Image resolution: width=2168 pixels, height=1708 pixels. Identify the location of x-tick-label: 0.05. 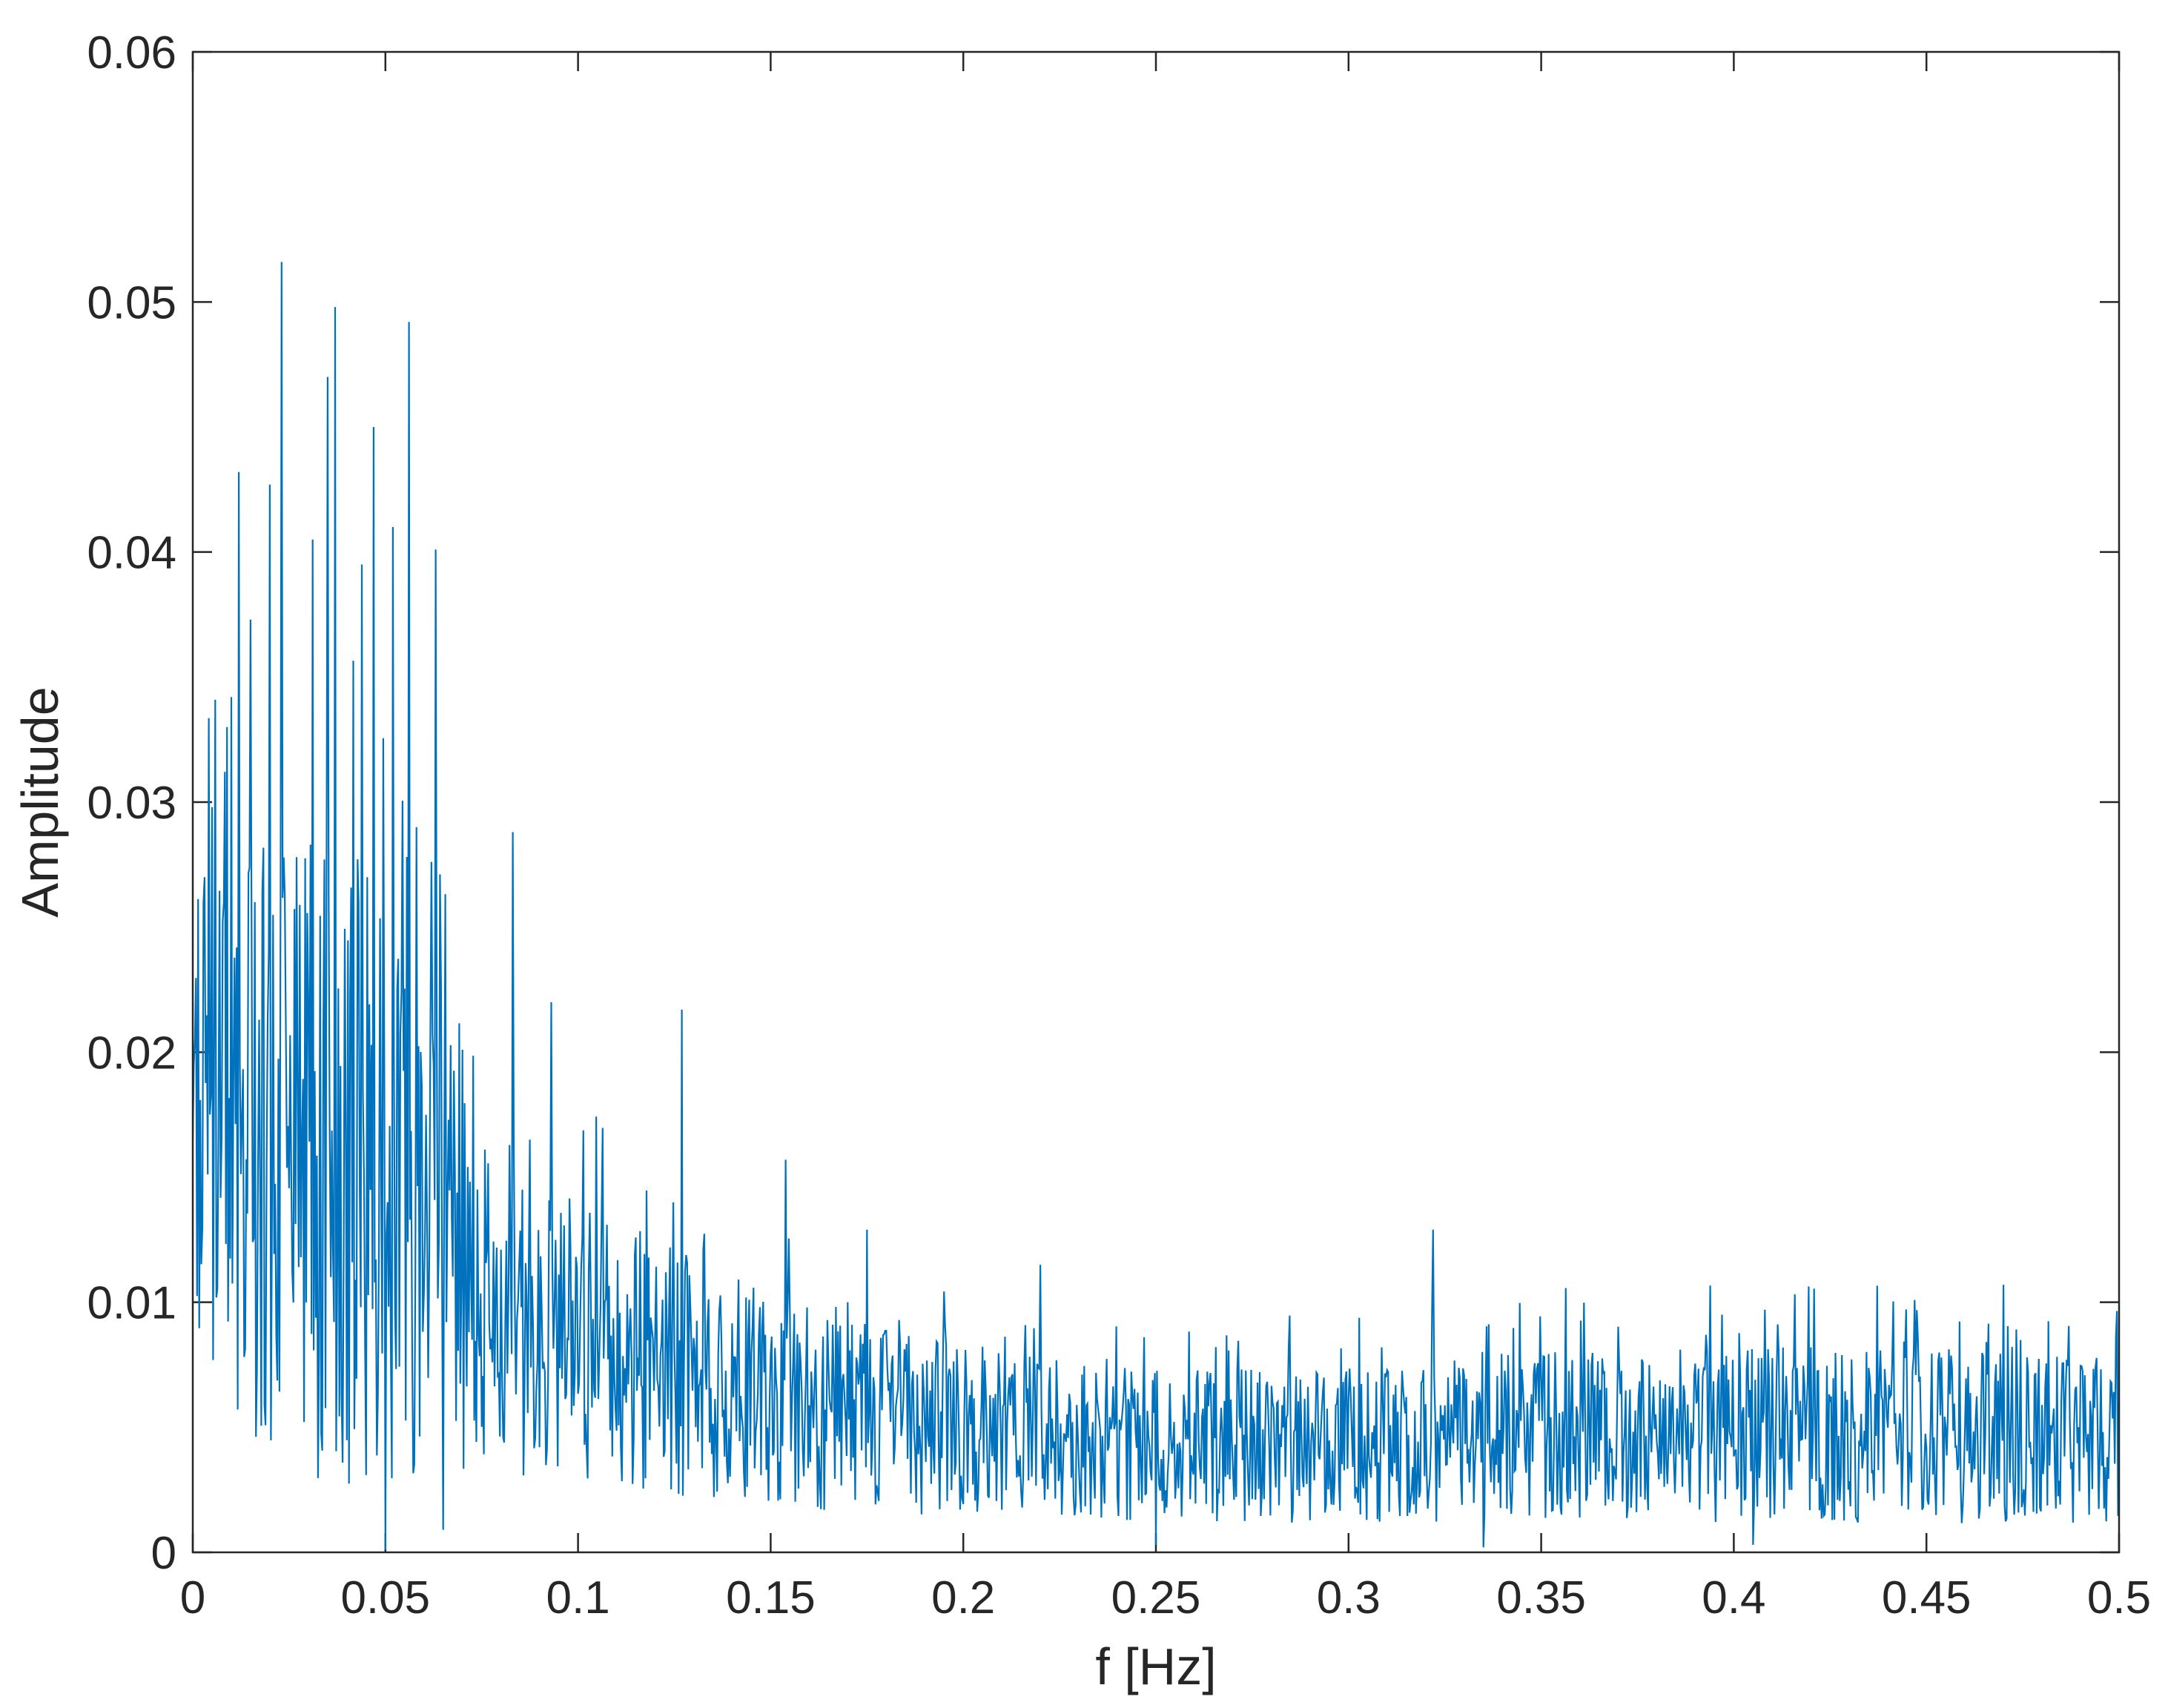
(385, 1597).